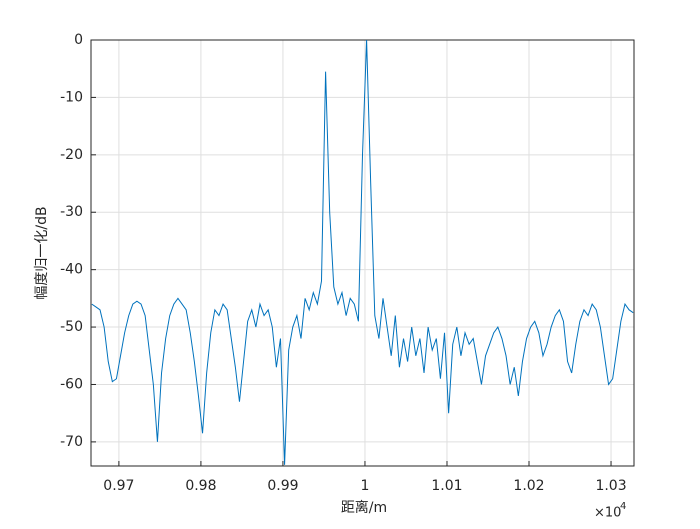 The width and height of the screenshot is (700, 529). Describe the element at coordinates (71, 155) in the screenshot. I see `y-tick-label: -20` at that location.